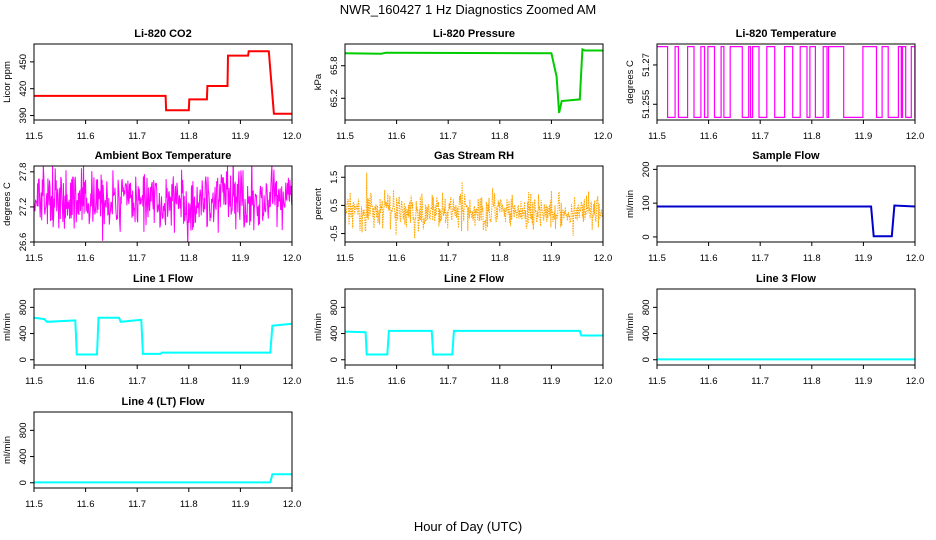  Describe the element at coordinates (334, 233) in the screenshot. I see `y-tick-label: -0.5` at that location.